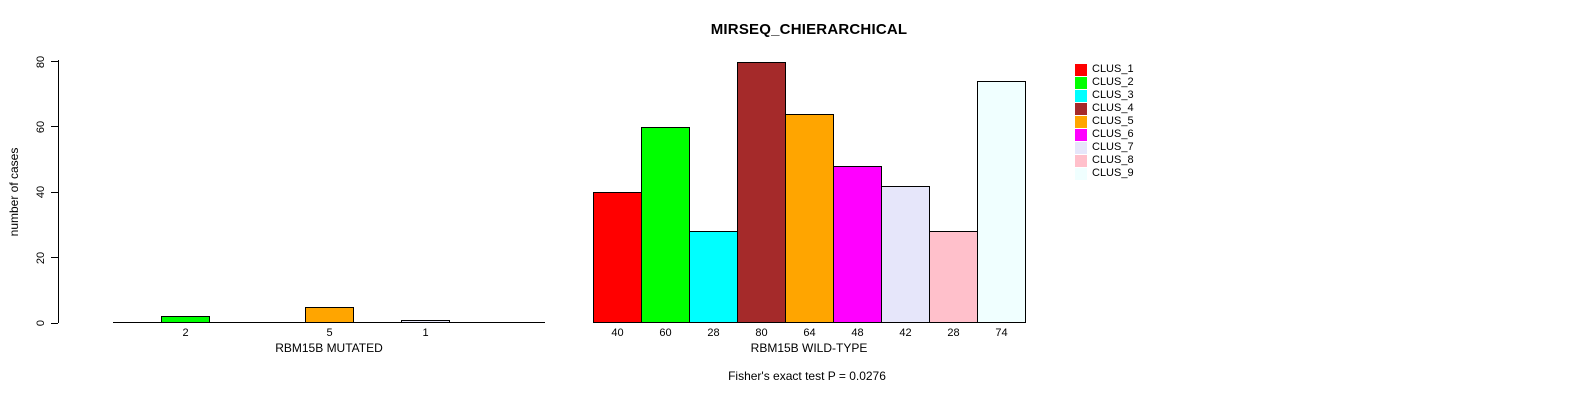  I want to click on bar-clus_4-panel2, so click(761, 192).